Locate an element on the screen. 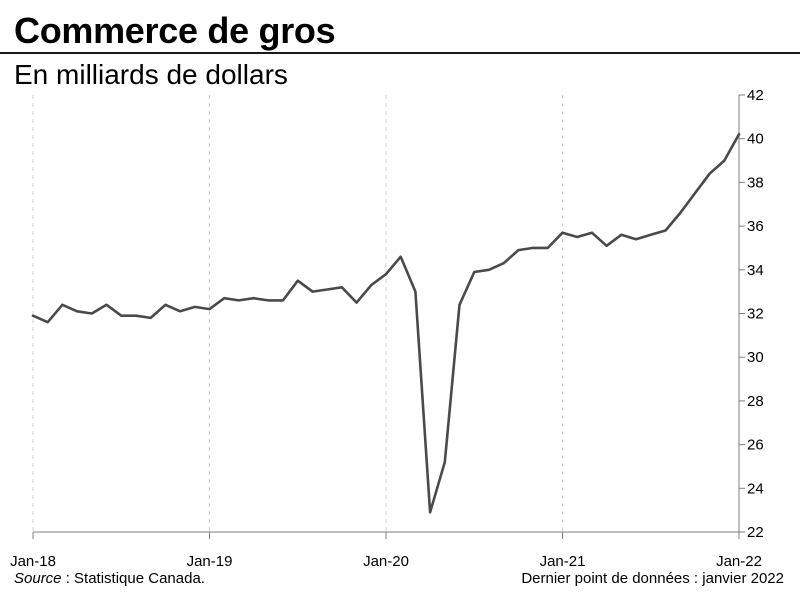 The width and height of the screenshot is (800, 600). y-tick-label: 38 is located at coordinates (755, 182).